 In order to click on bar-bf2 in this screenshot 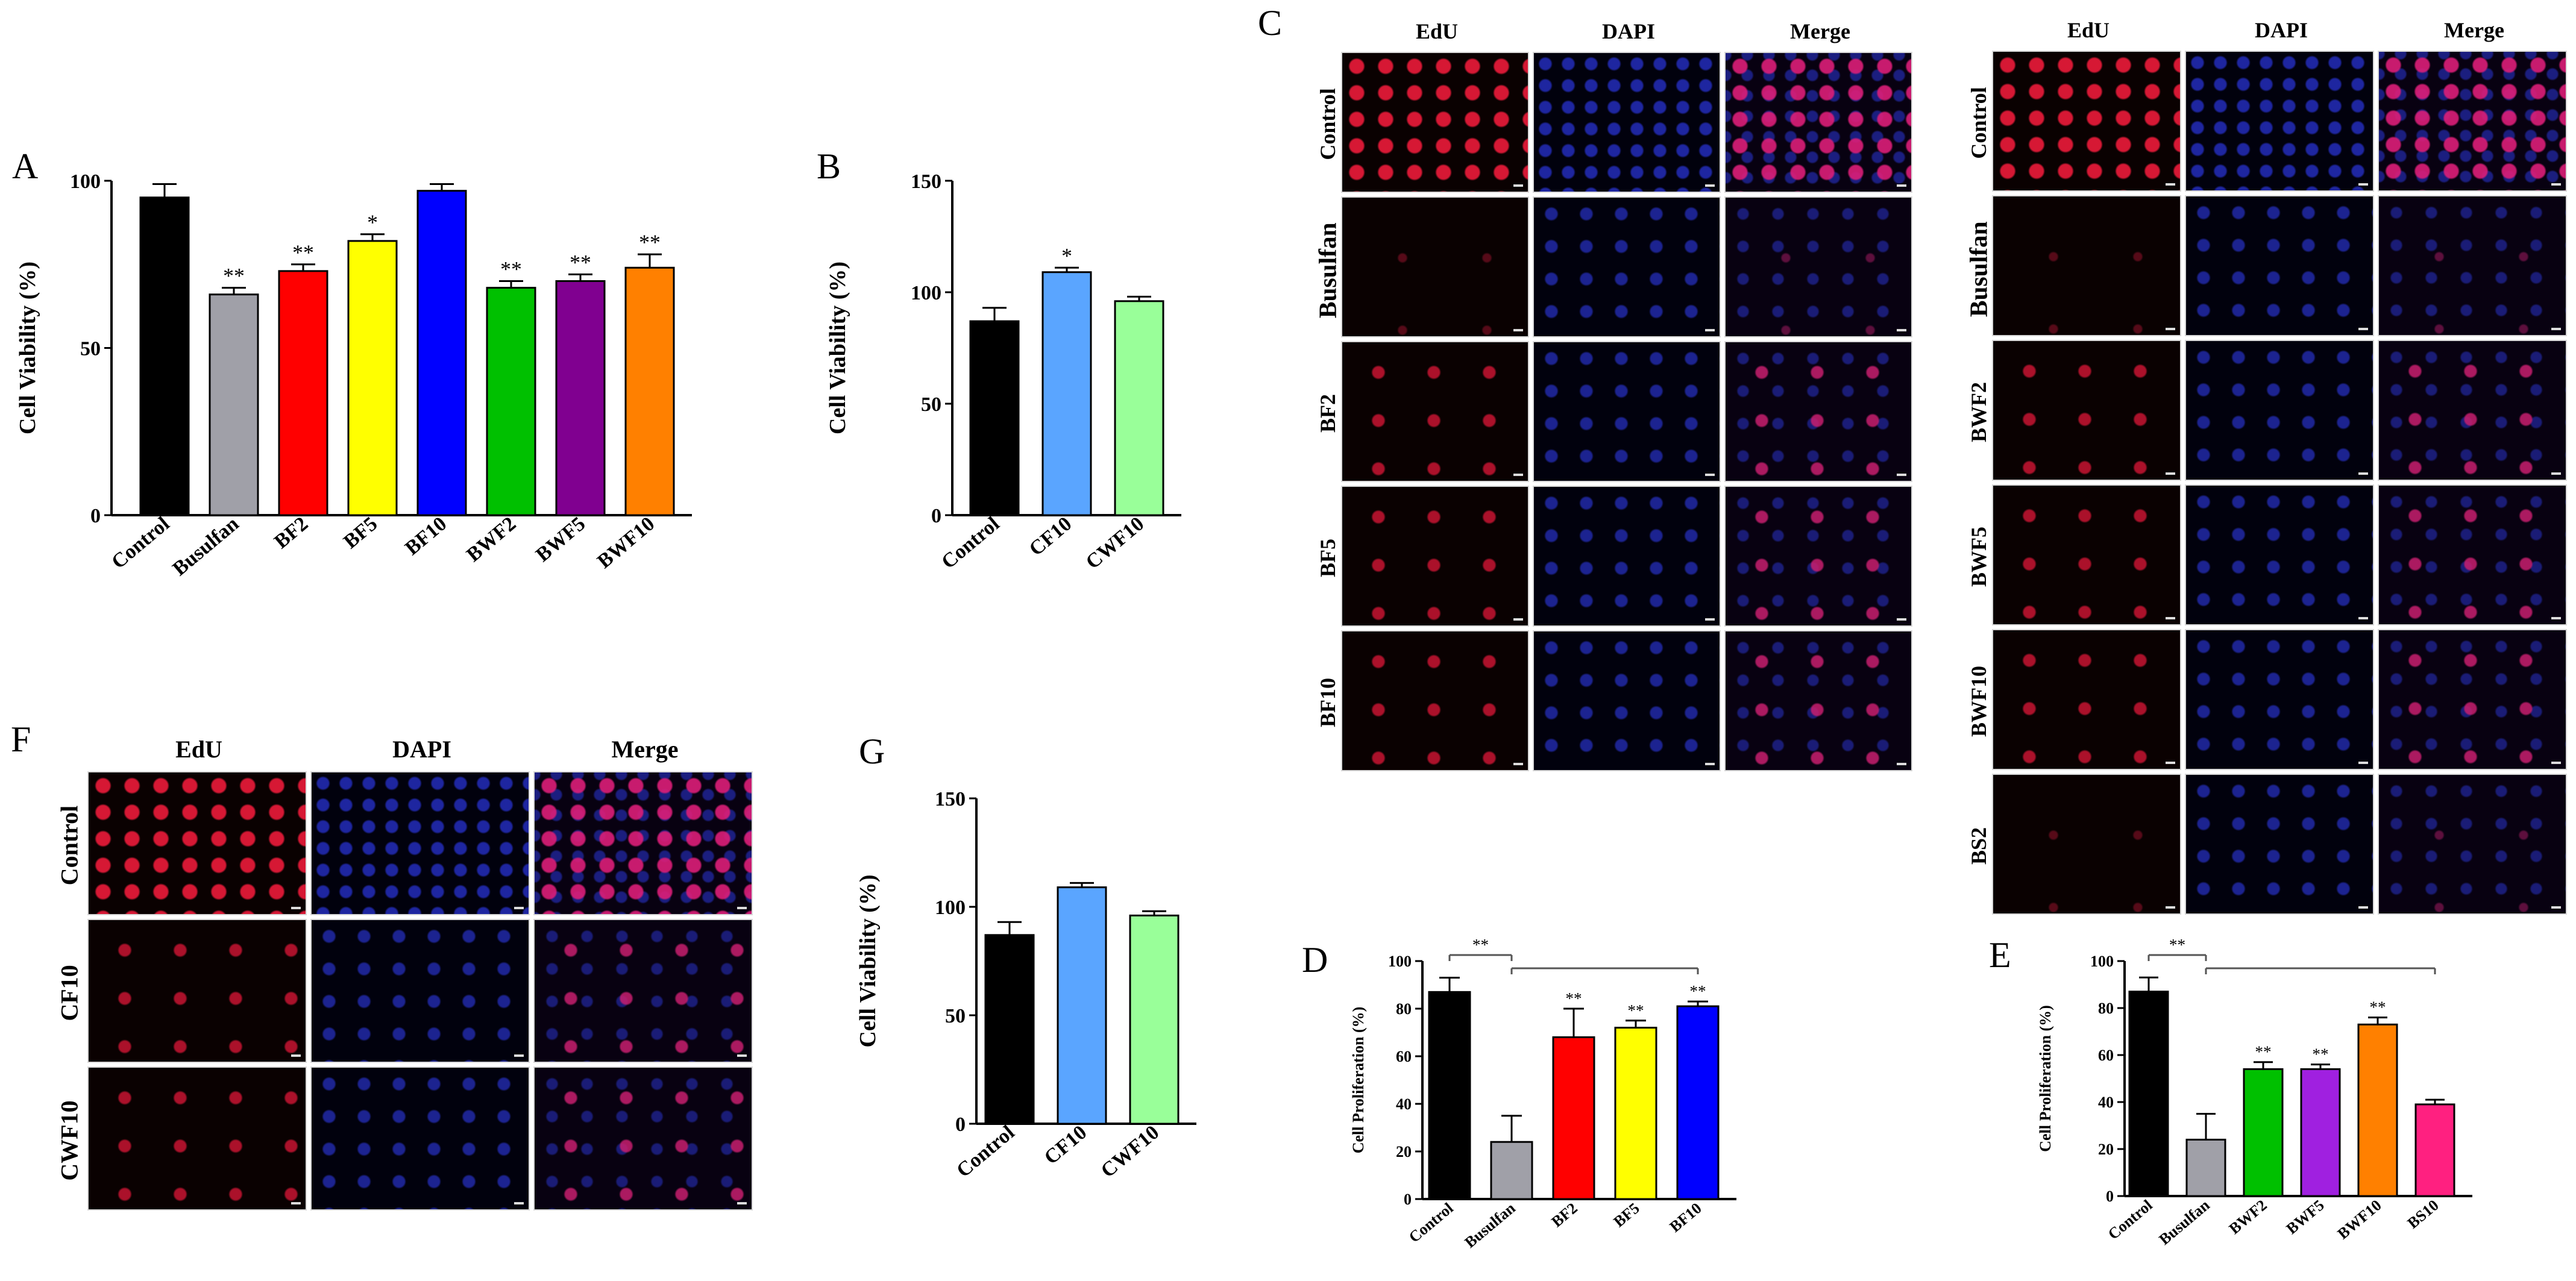, I will do `click(303, 393)`.